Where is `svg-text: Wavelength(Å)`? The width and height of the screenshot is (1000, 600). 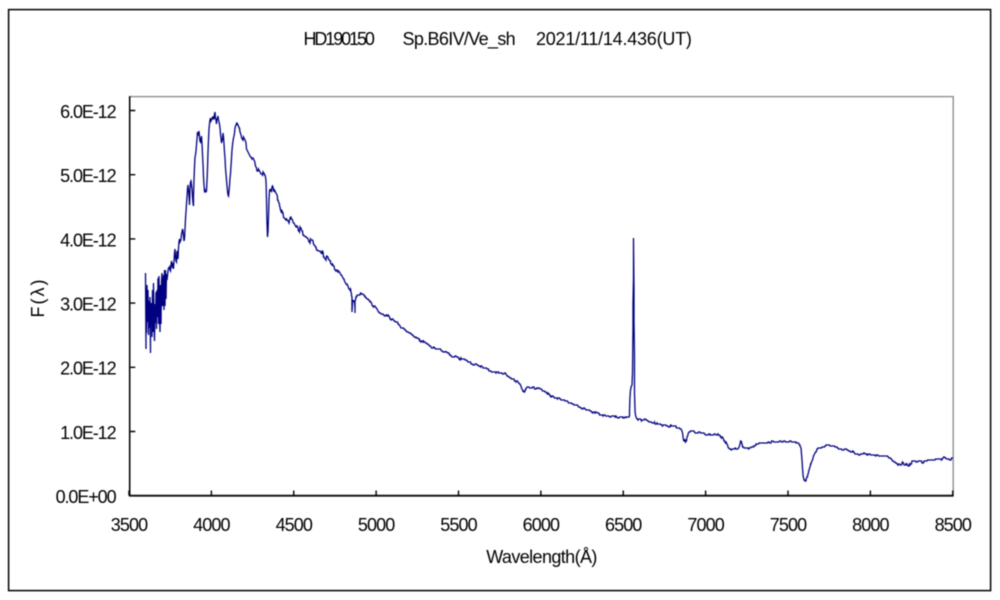
svg-text: Wavelength(Å) is located at coordinates (541, 557).